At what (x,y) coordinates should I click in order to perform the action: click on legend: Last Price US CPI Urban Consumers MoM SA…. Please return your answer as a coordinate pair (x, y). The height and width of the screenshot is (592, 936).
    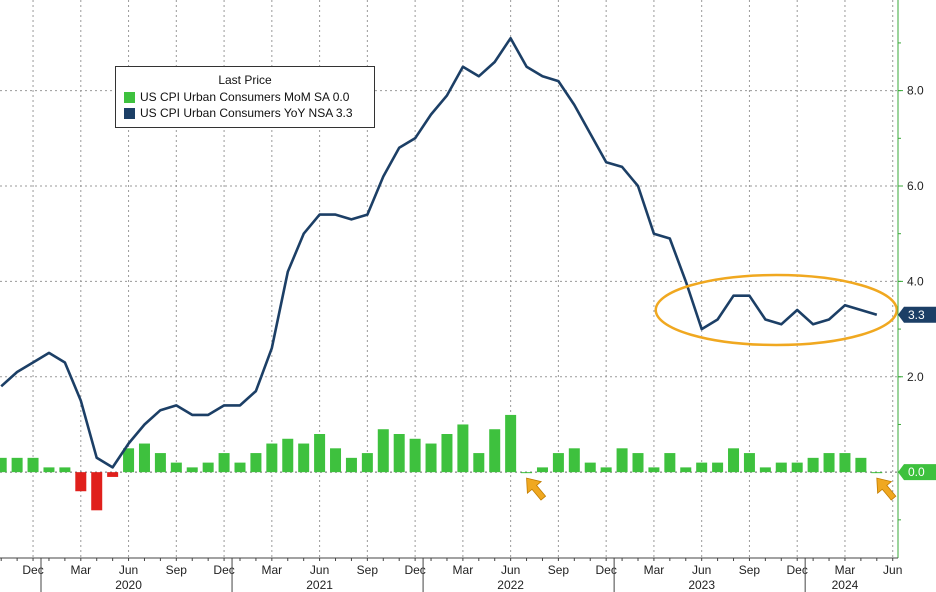
    Looking at the image, I should click on (245, 97).